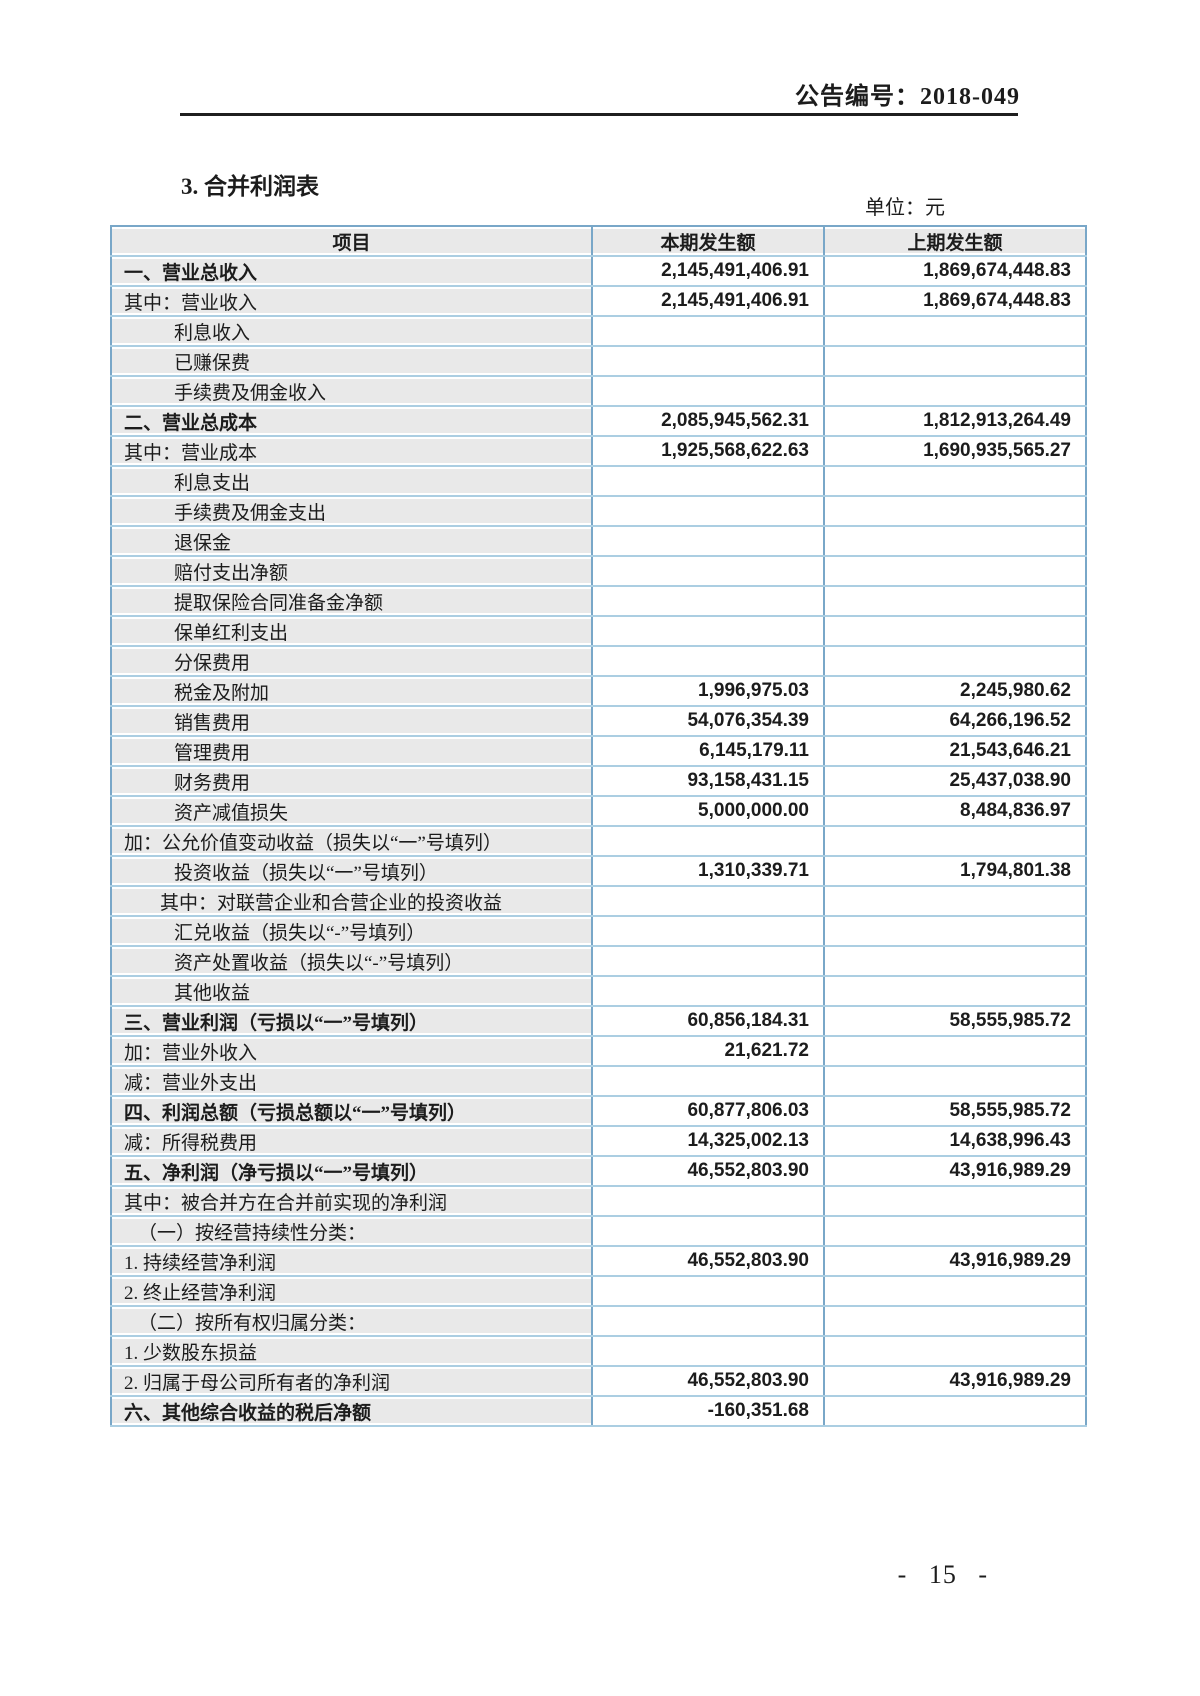 The image size is (1200, 1696). Describe the element at coordinates (352, 1261) in the screenshot. I see `row-label: 1. 持续经营净利润` at that location.